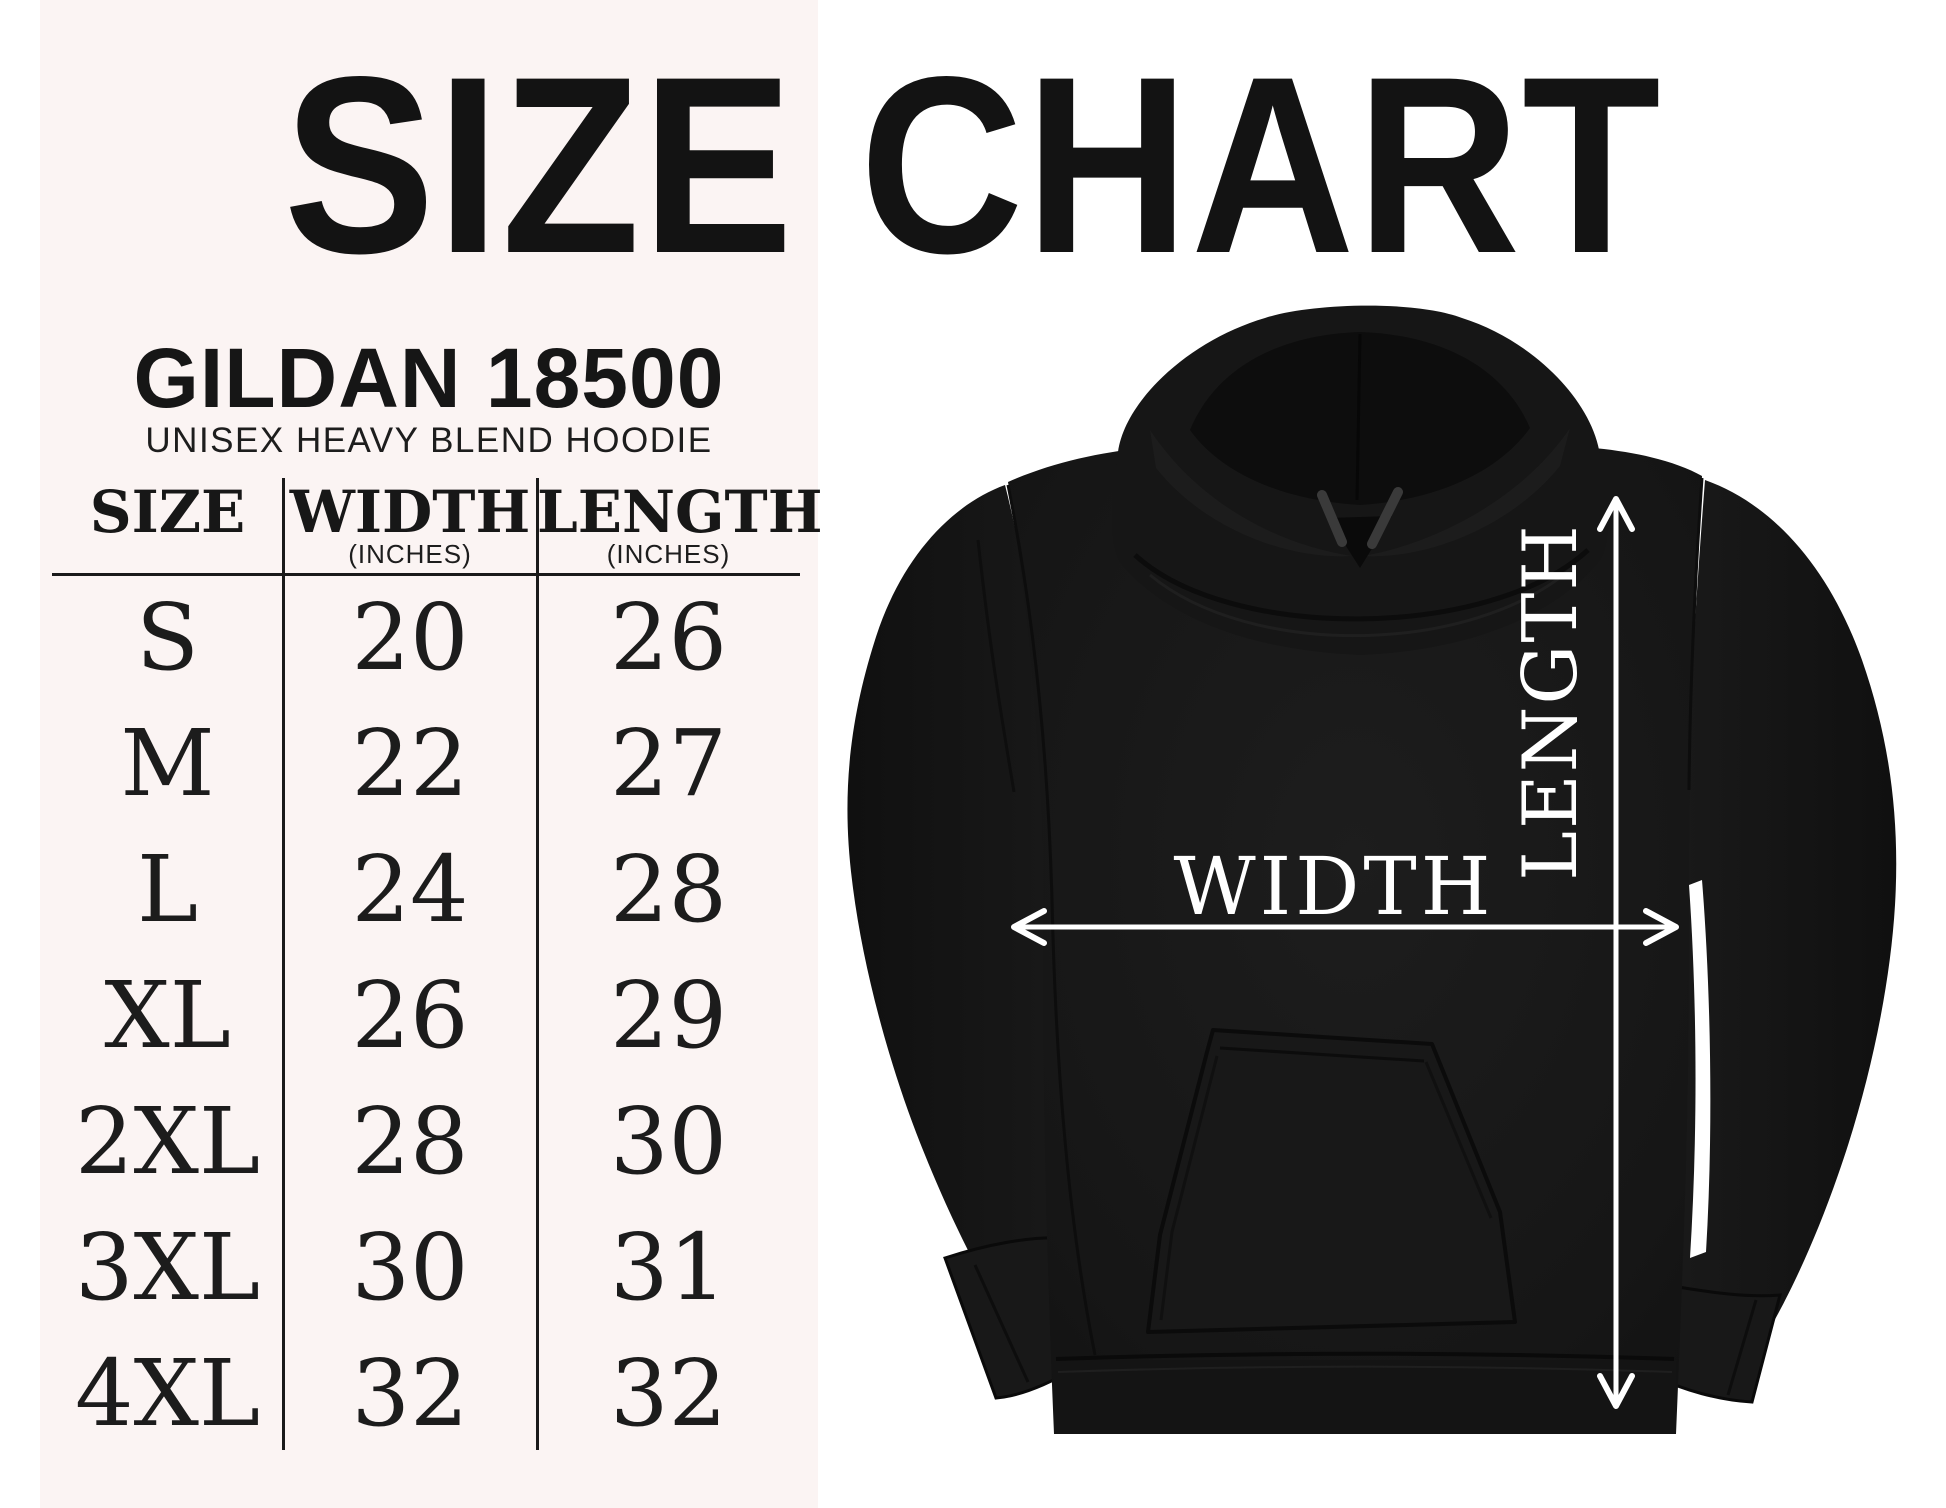 This screenshot has height=1508, width=1946. Describe the element at coordinates (1616, 952) in the screenshot. I see `length-arrow` at that location.